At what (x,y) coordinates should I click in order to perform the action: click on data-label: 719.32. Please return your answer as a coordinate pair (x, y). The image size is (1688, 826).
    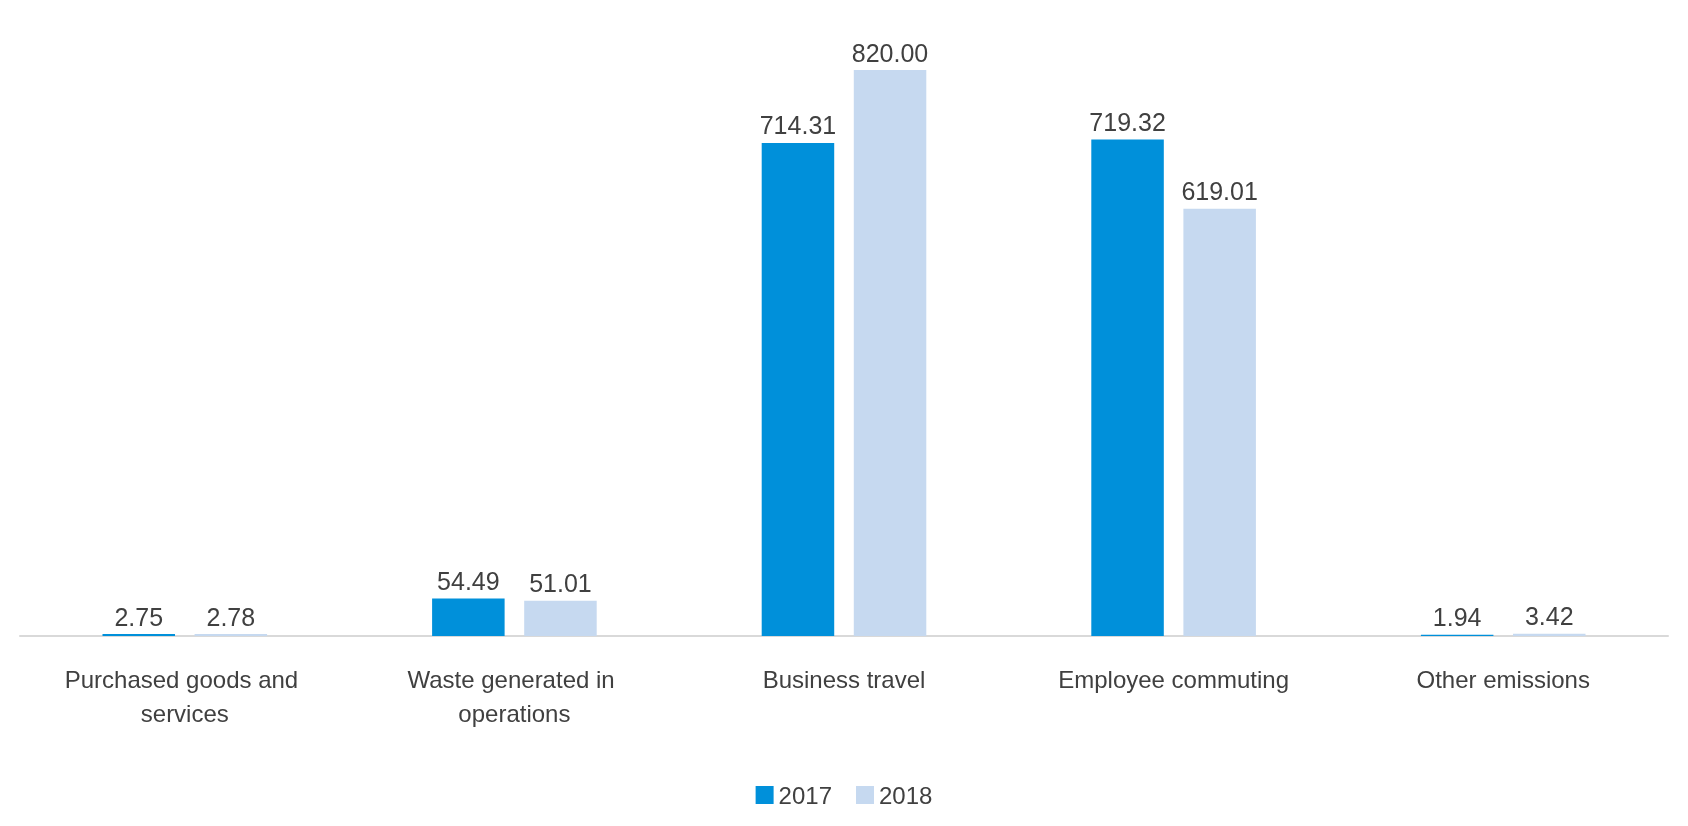
    Looking at the image, I should click on (1127, 121).